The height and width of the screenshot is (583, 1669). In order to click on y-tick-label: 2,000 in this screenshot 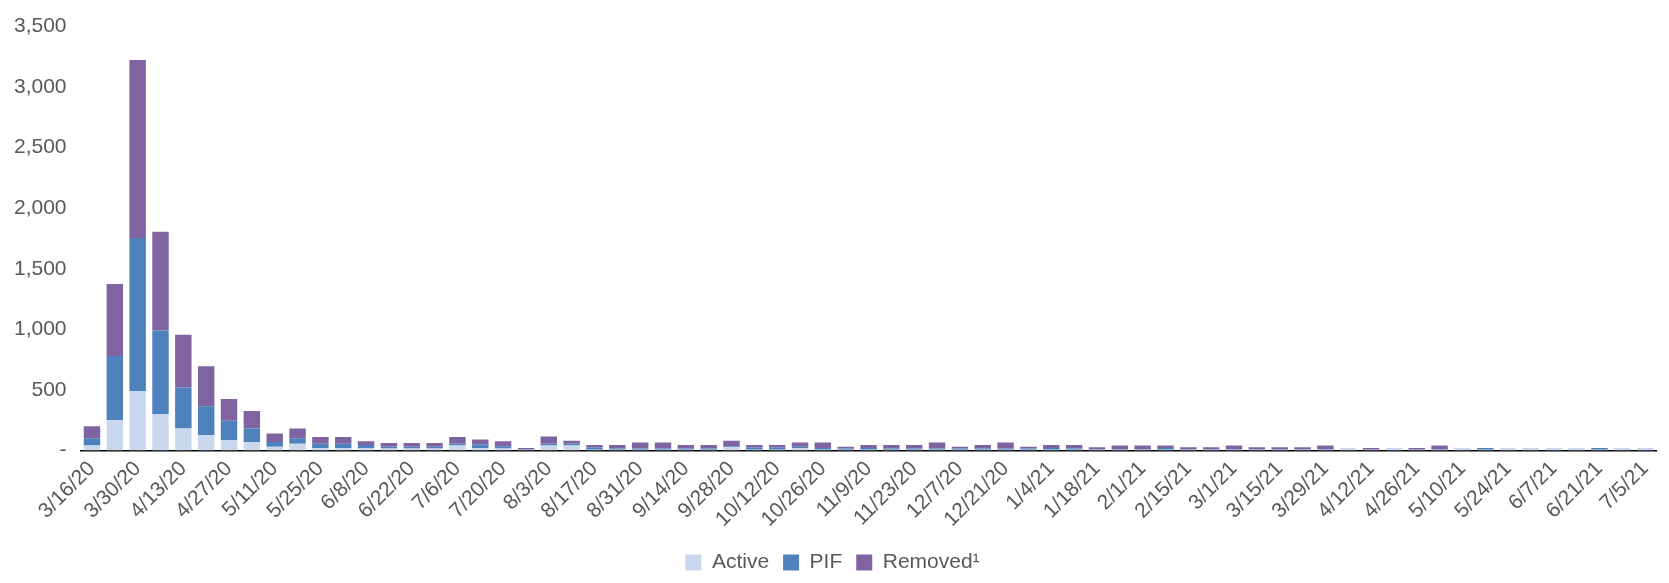, I will do `click(40, 207)`.